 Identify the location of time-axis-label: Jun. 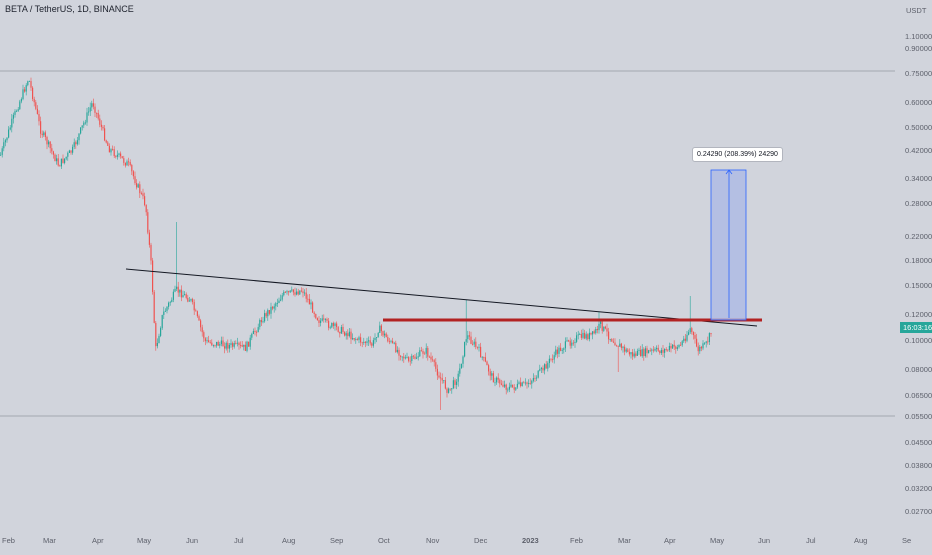
(192, 540).